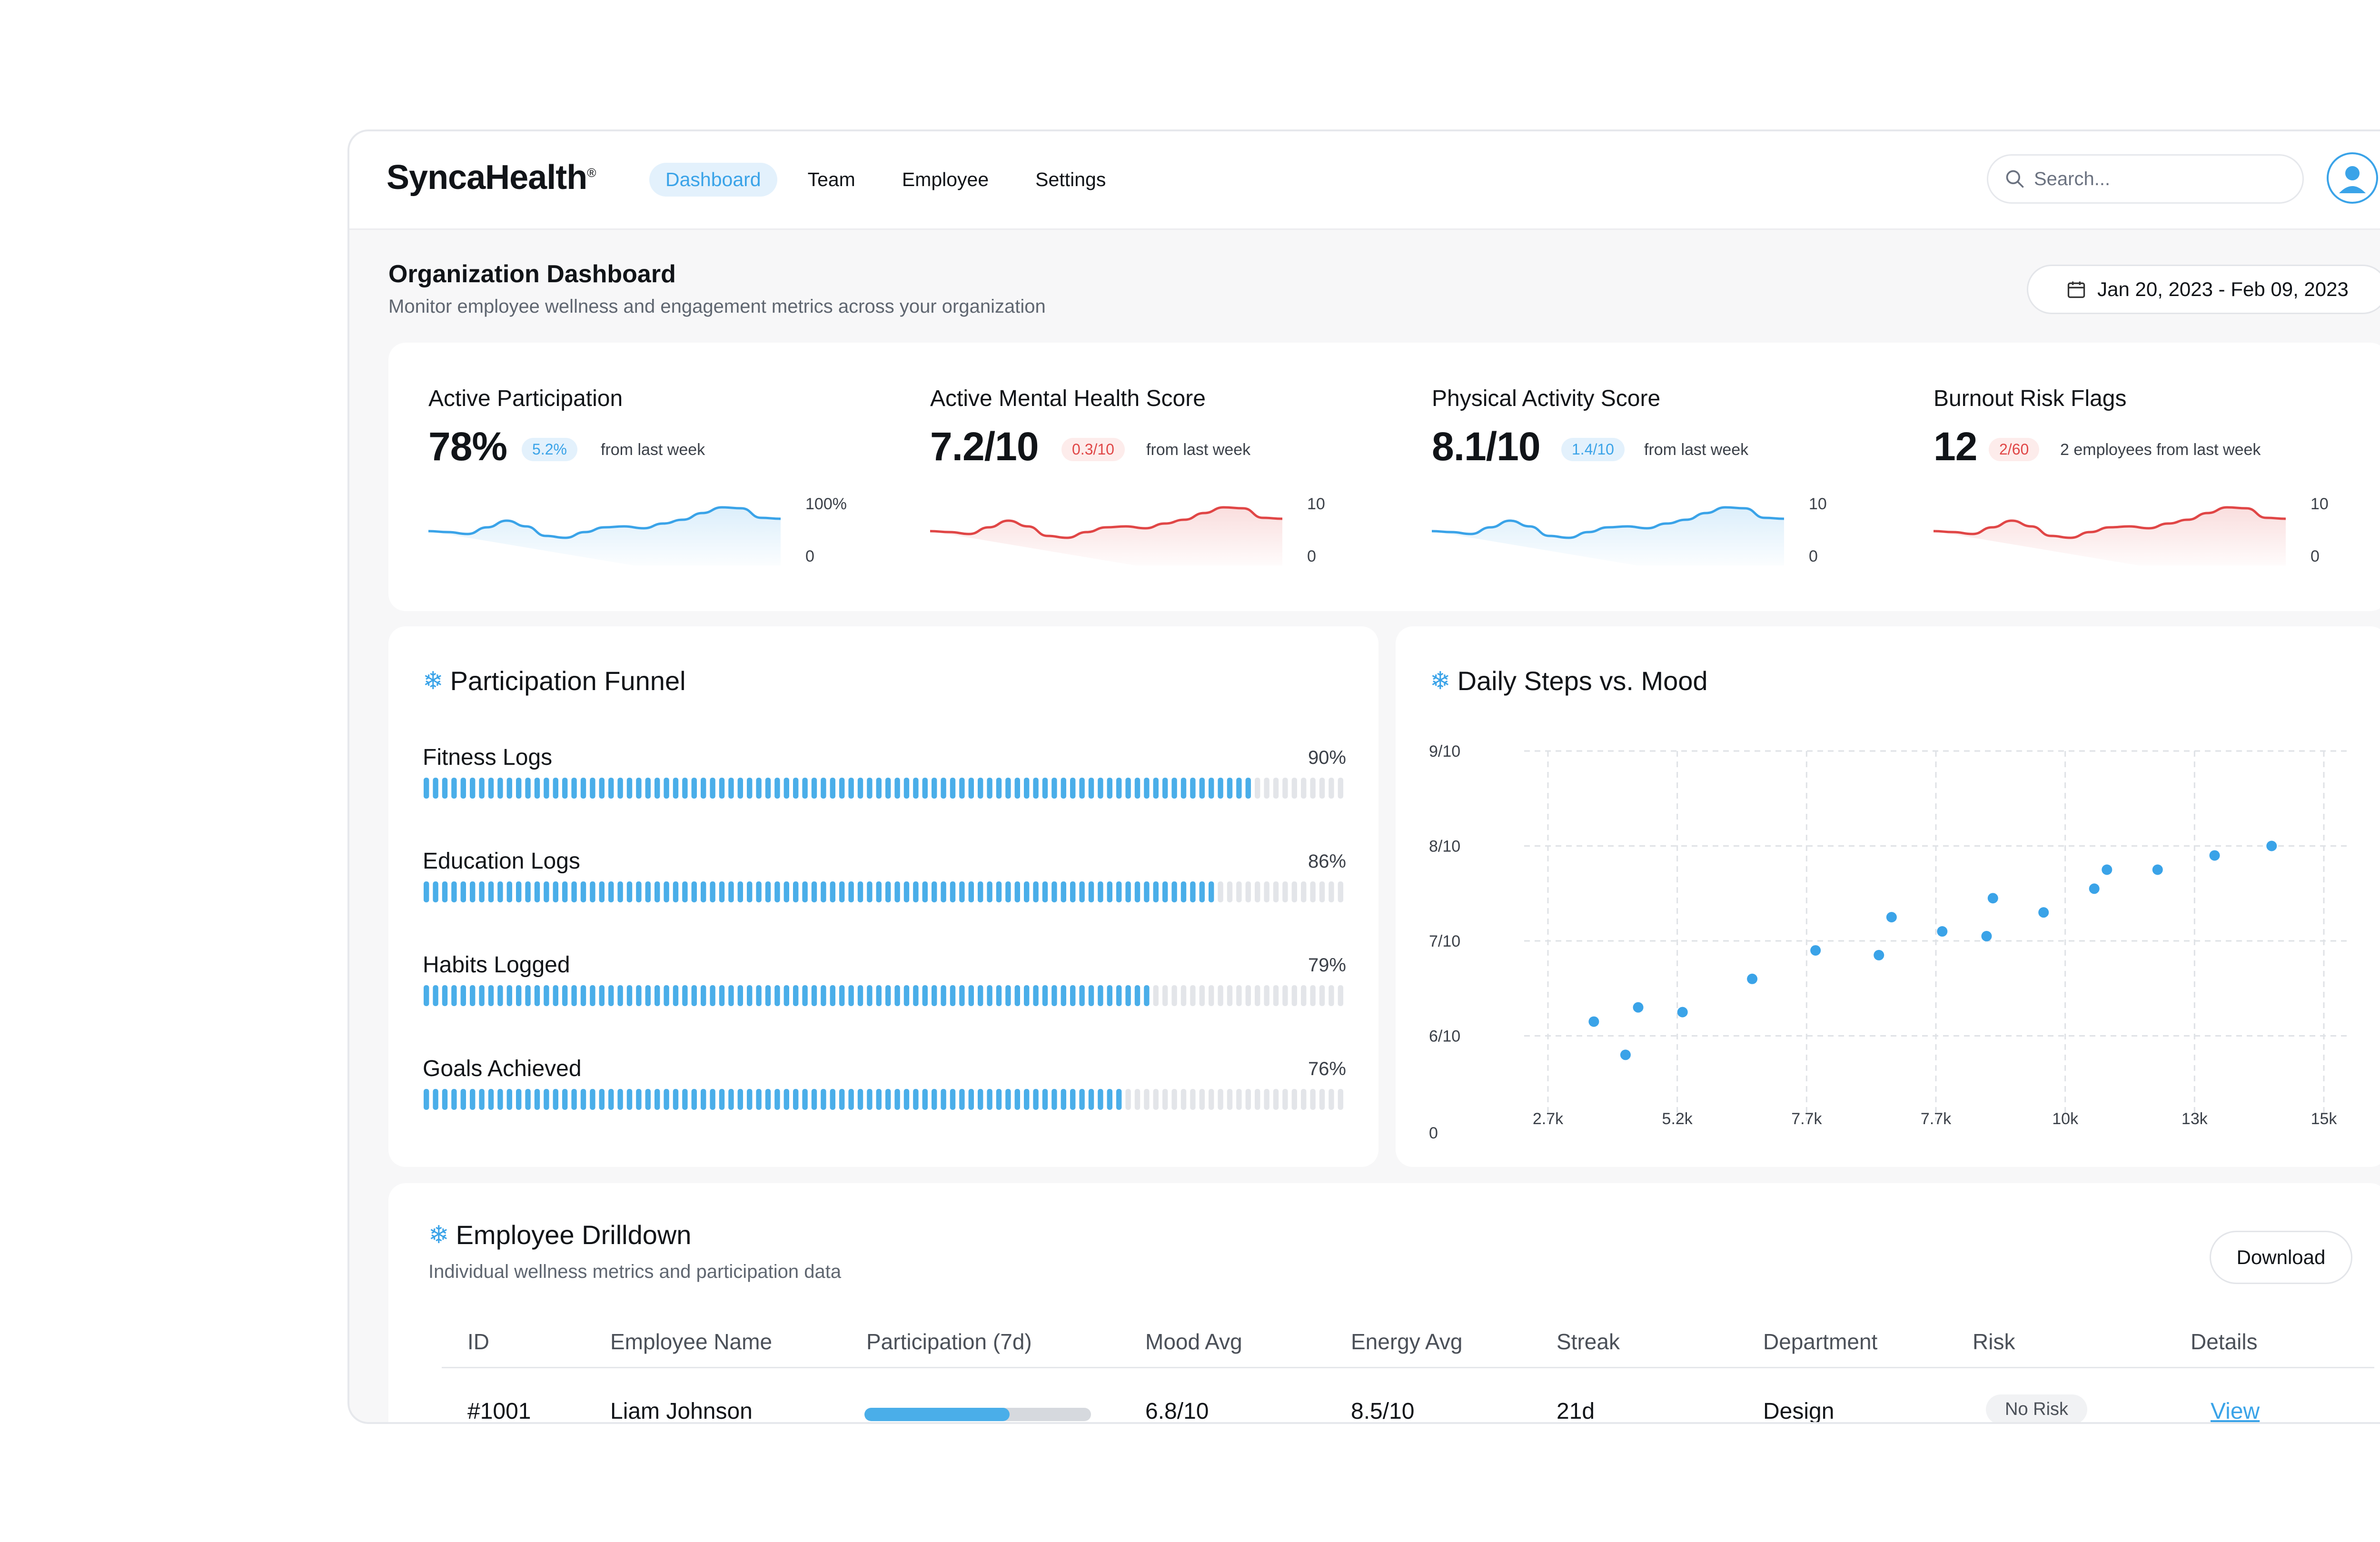 The width and height of the screenshot is (2380, 1542). Describe the element at coordinates (831, 179) in the screenshot. I see `nav-team: Team` at that location.